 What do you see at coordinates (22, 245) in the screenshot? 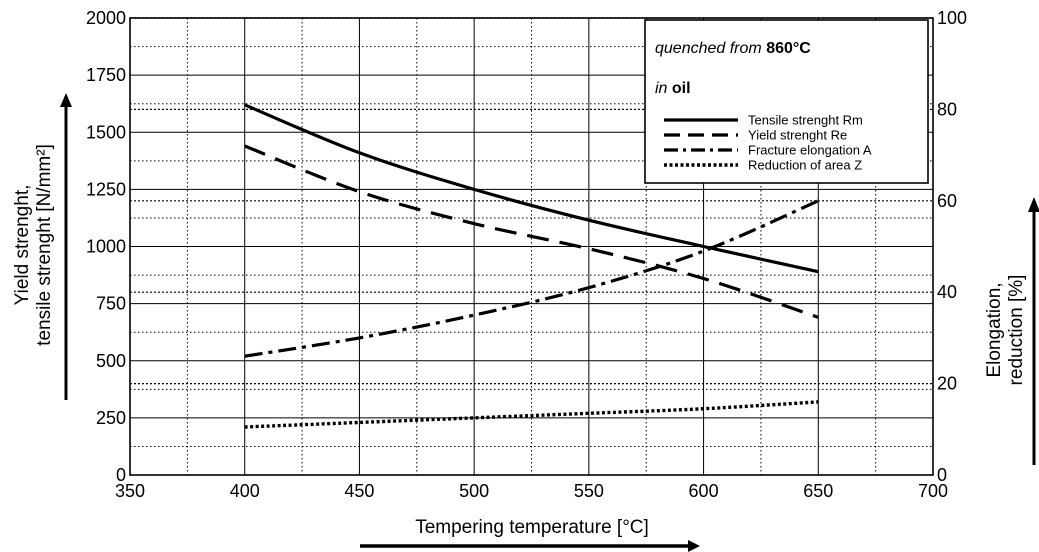
I see `left-y-axis-title-line1: Yield strenght,` at bounding box center [22, 245].